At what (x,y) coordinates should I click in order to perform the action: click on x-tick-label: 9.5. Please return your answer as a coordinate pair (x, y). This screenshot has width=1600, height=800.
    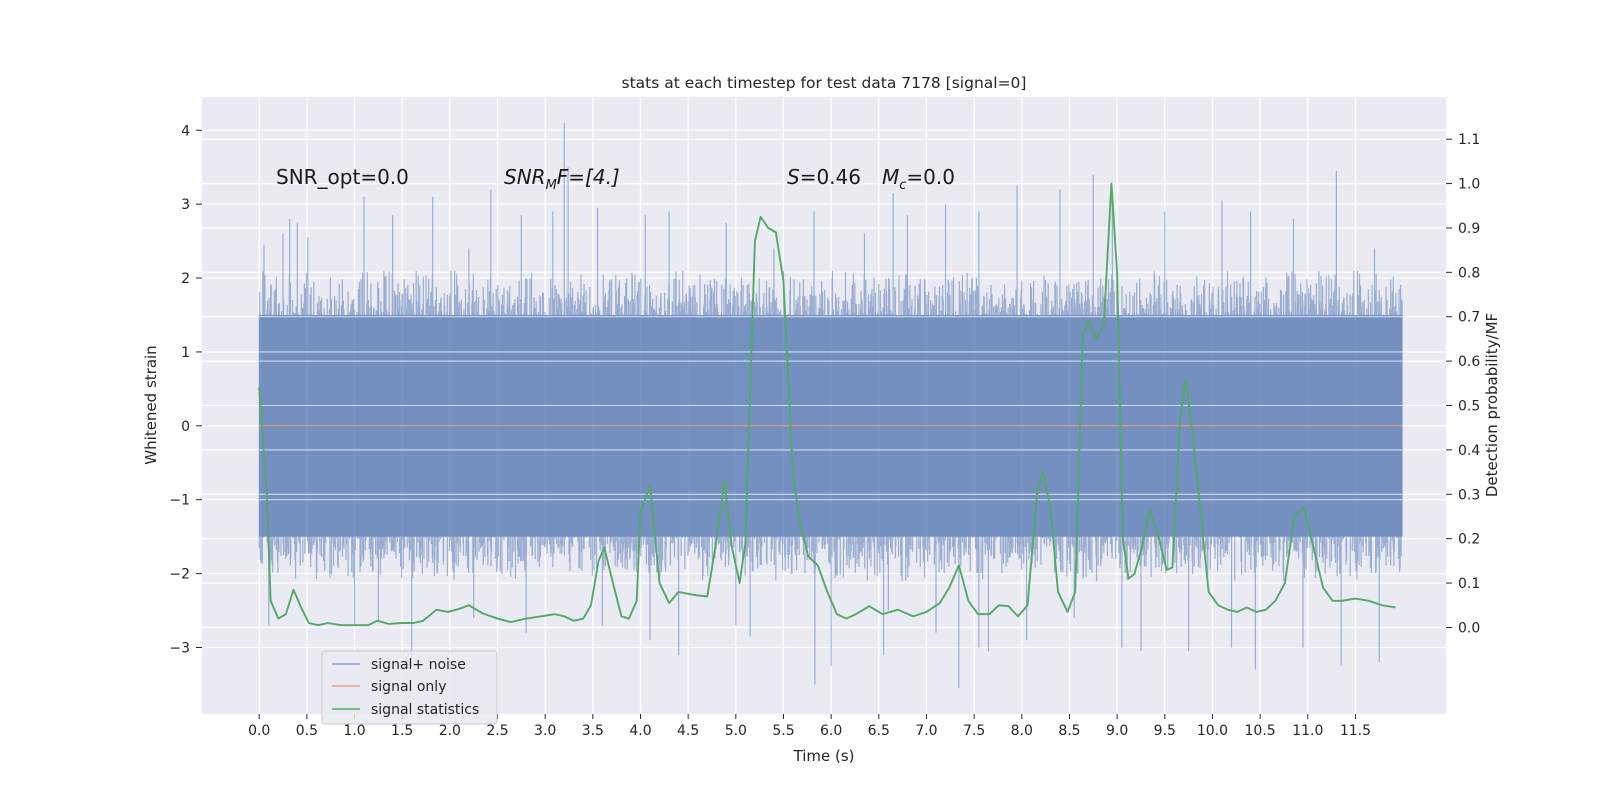
    Looking at the image, I should click on (1165, 731).